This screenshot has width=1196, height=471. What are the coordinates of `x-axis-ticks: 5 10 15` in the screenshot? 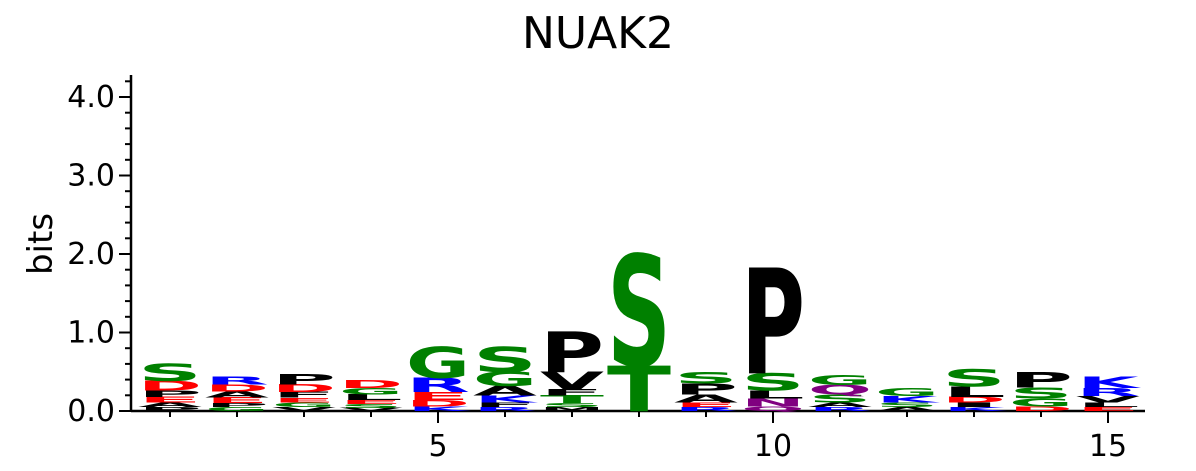 It's located at (648, 437).